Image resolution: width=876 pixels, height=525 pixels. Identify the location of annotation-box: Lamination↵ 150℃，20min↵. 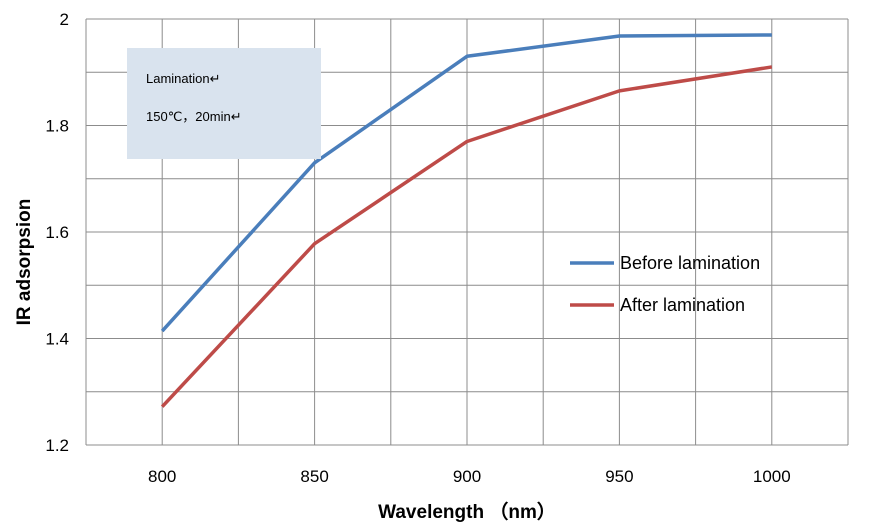
(224, 103).